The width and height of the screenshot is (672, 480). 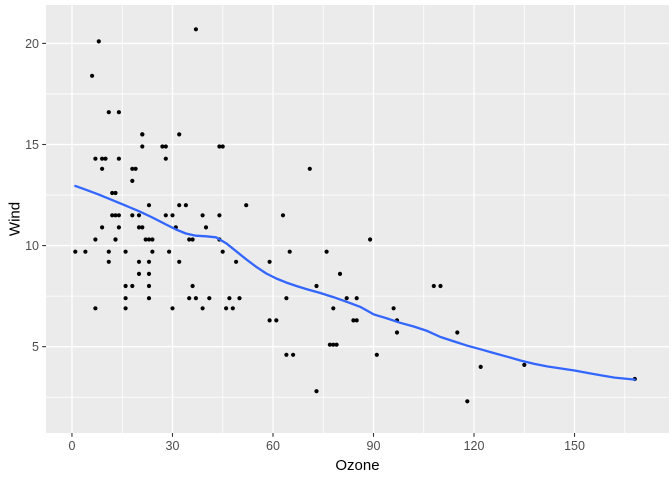 What do you see at coordinates (71, 446) in the screenshot?
I see `x-tick-label: 0` at bounding box center [71, 446].